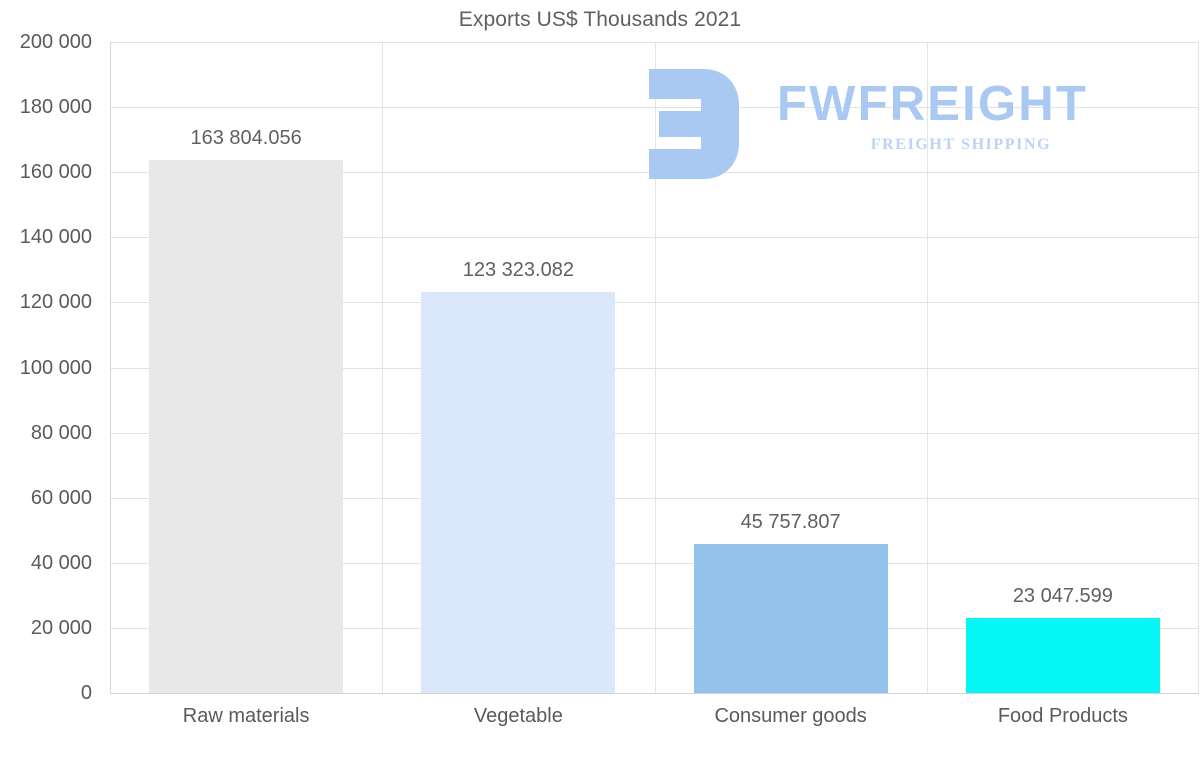  I want to click on y-axis-tick-label: 120 000, so click(55, 302).